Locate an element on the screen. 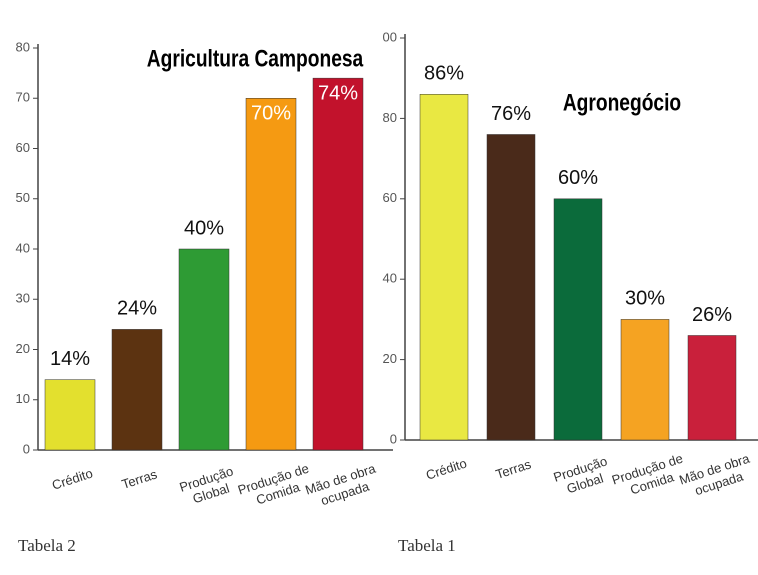 The width and height of the screenshot is (758, 575). y-tick-label: 30 is located at coordinates (23, 298).